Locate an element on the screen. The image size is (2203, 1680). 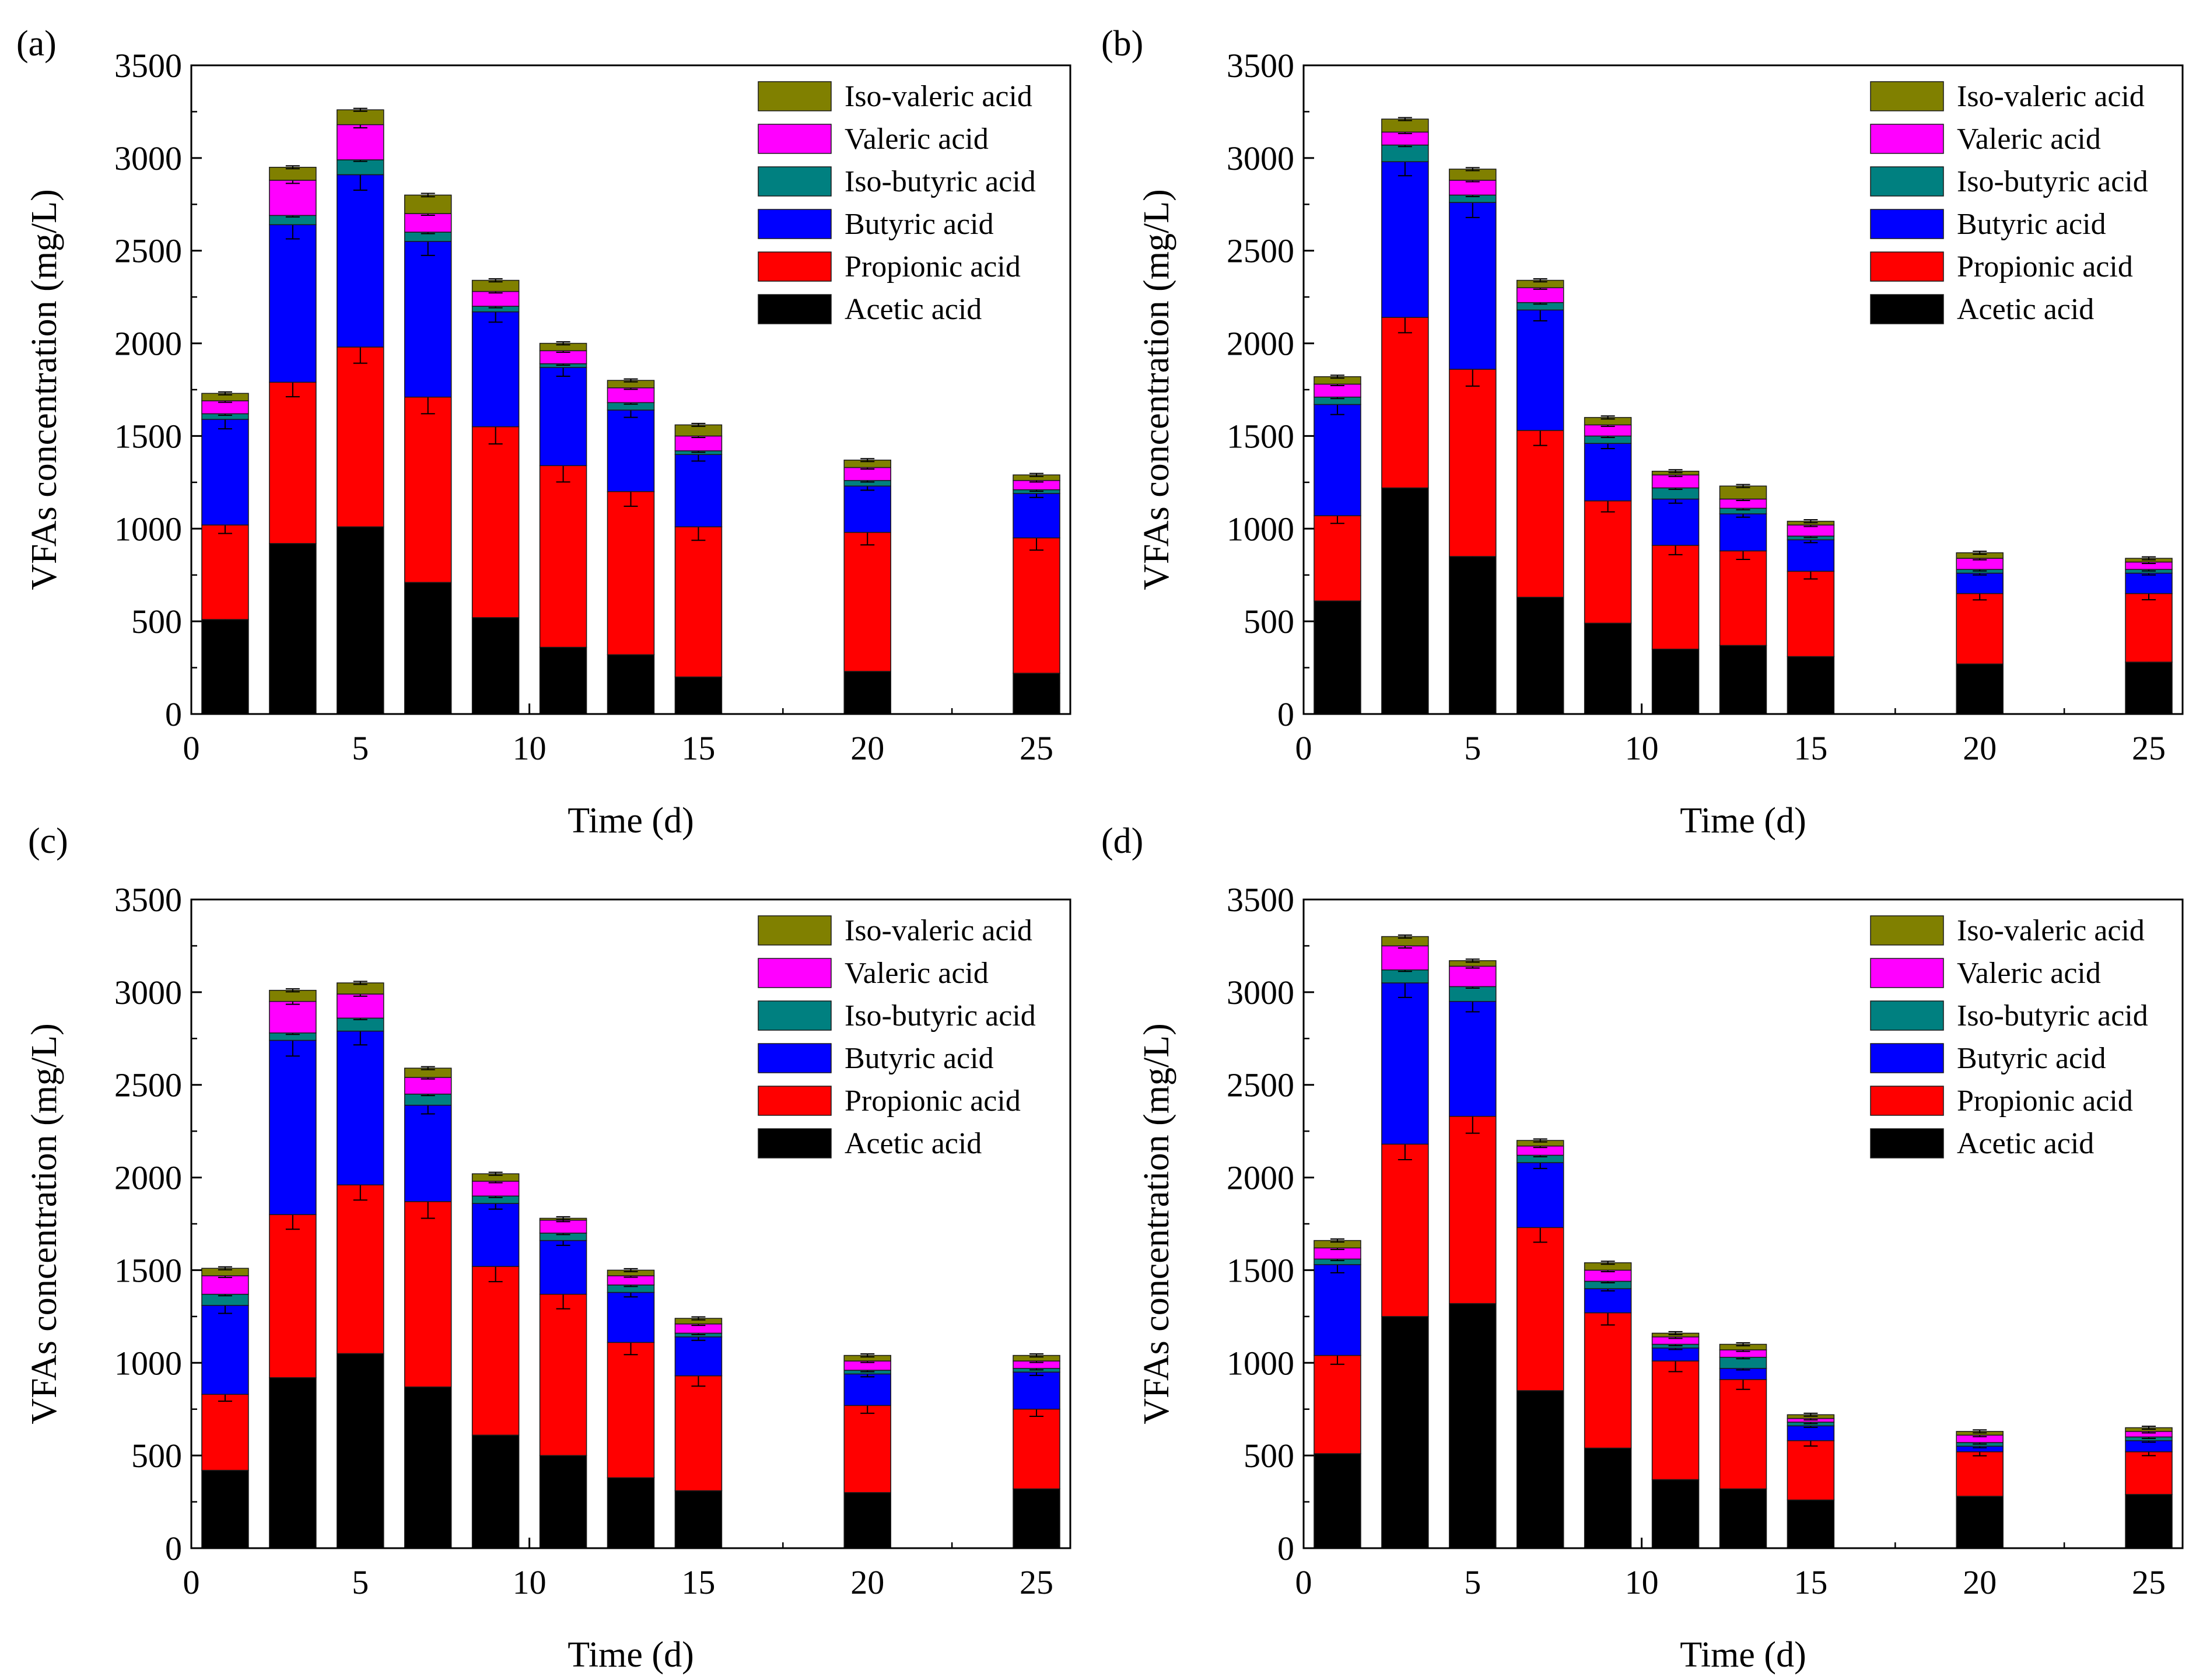
y-tick-label: 2000 is located at coordinates (1261, 344).